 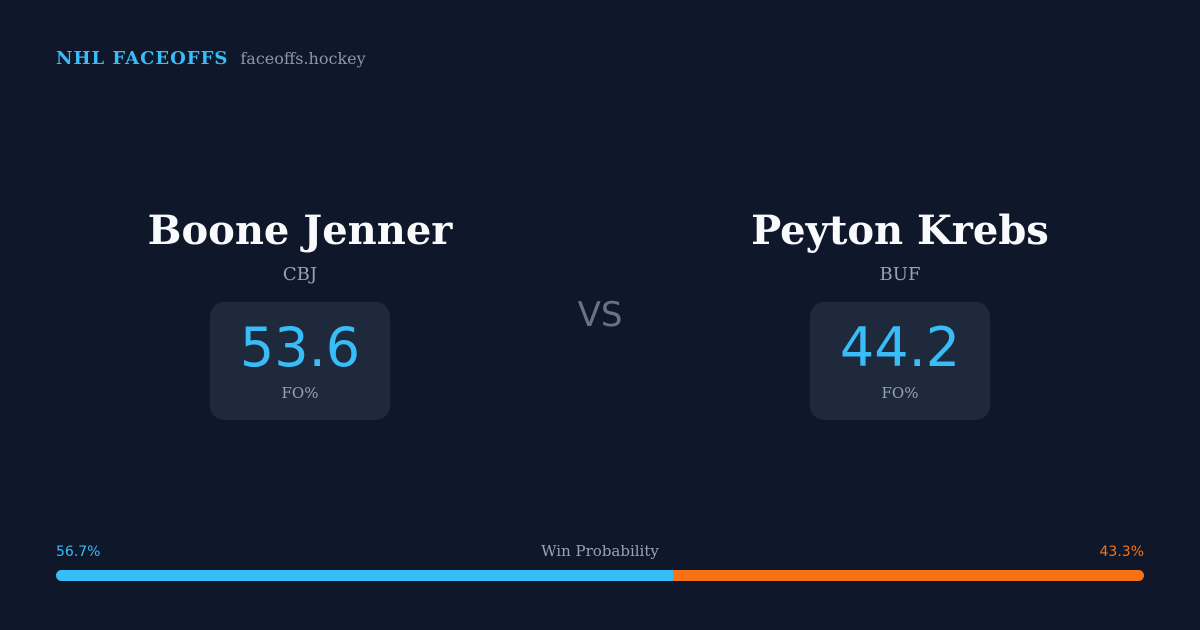 I want to click on player-left-team: CBJ, so click(x=300, y=274).